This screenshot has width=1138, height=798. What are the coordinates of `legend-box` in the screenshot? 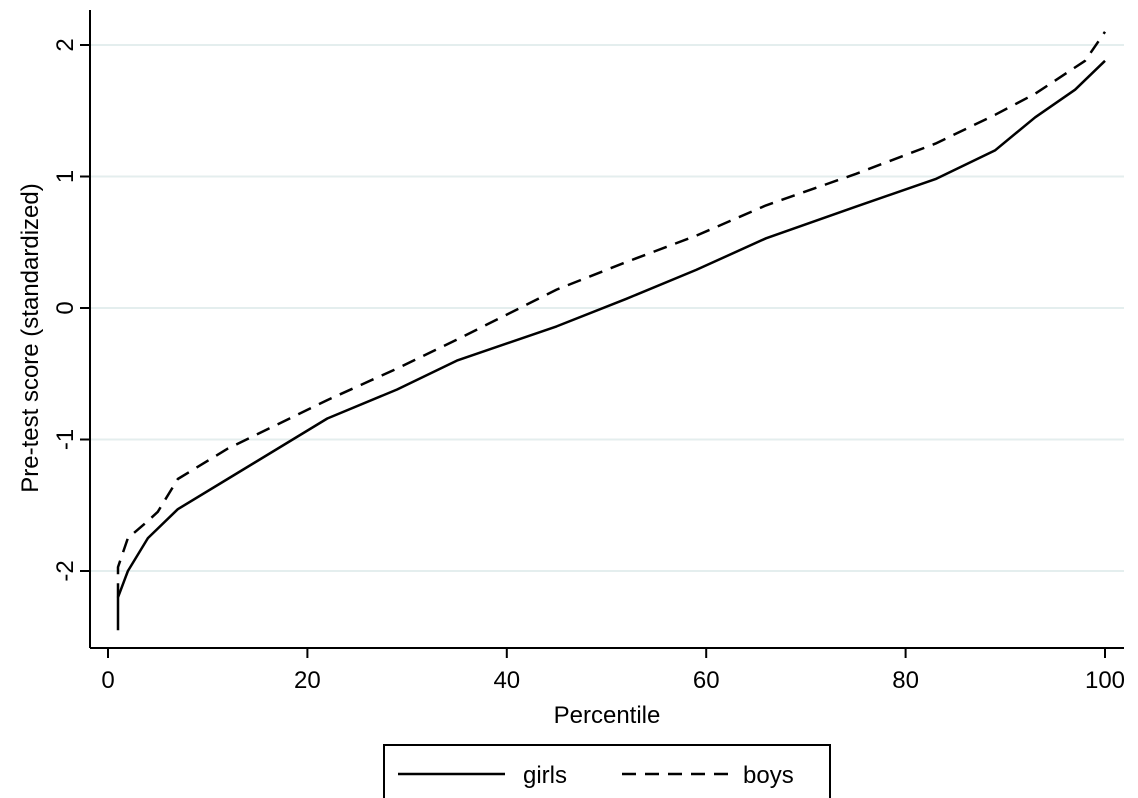 It's located at (607, 771).